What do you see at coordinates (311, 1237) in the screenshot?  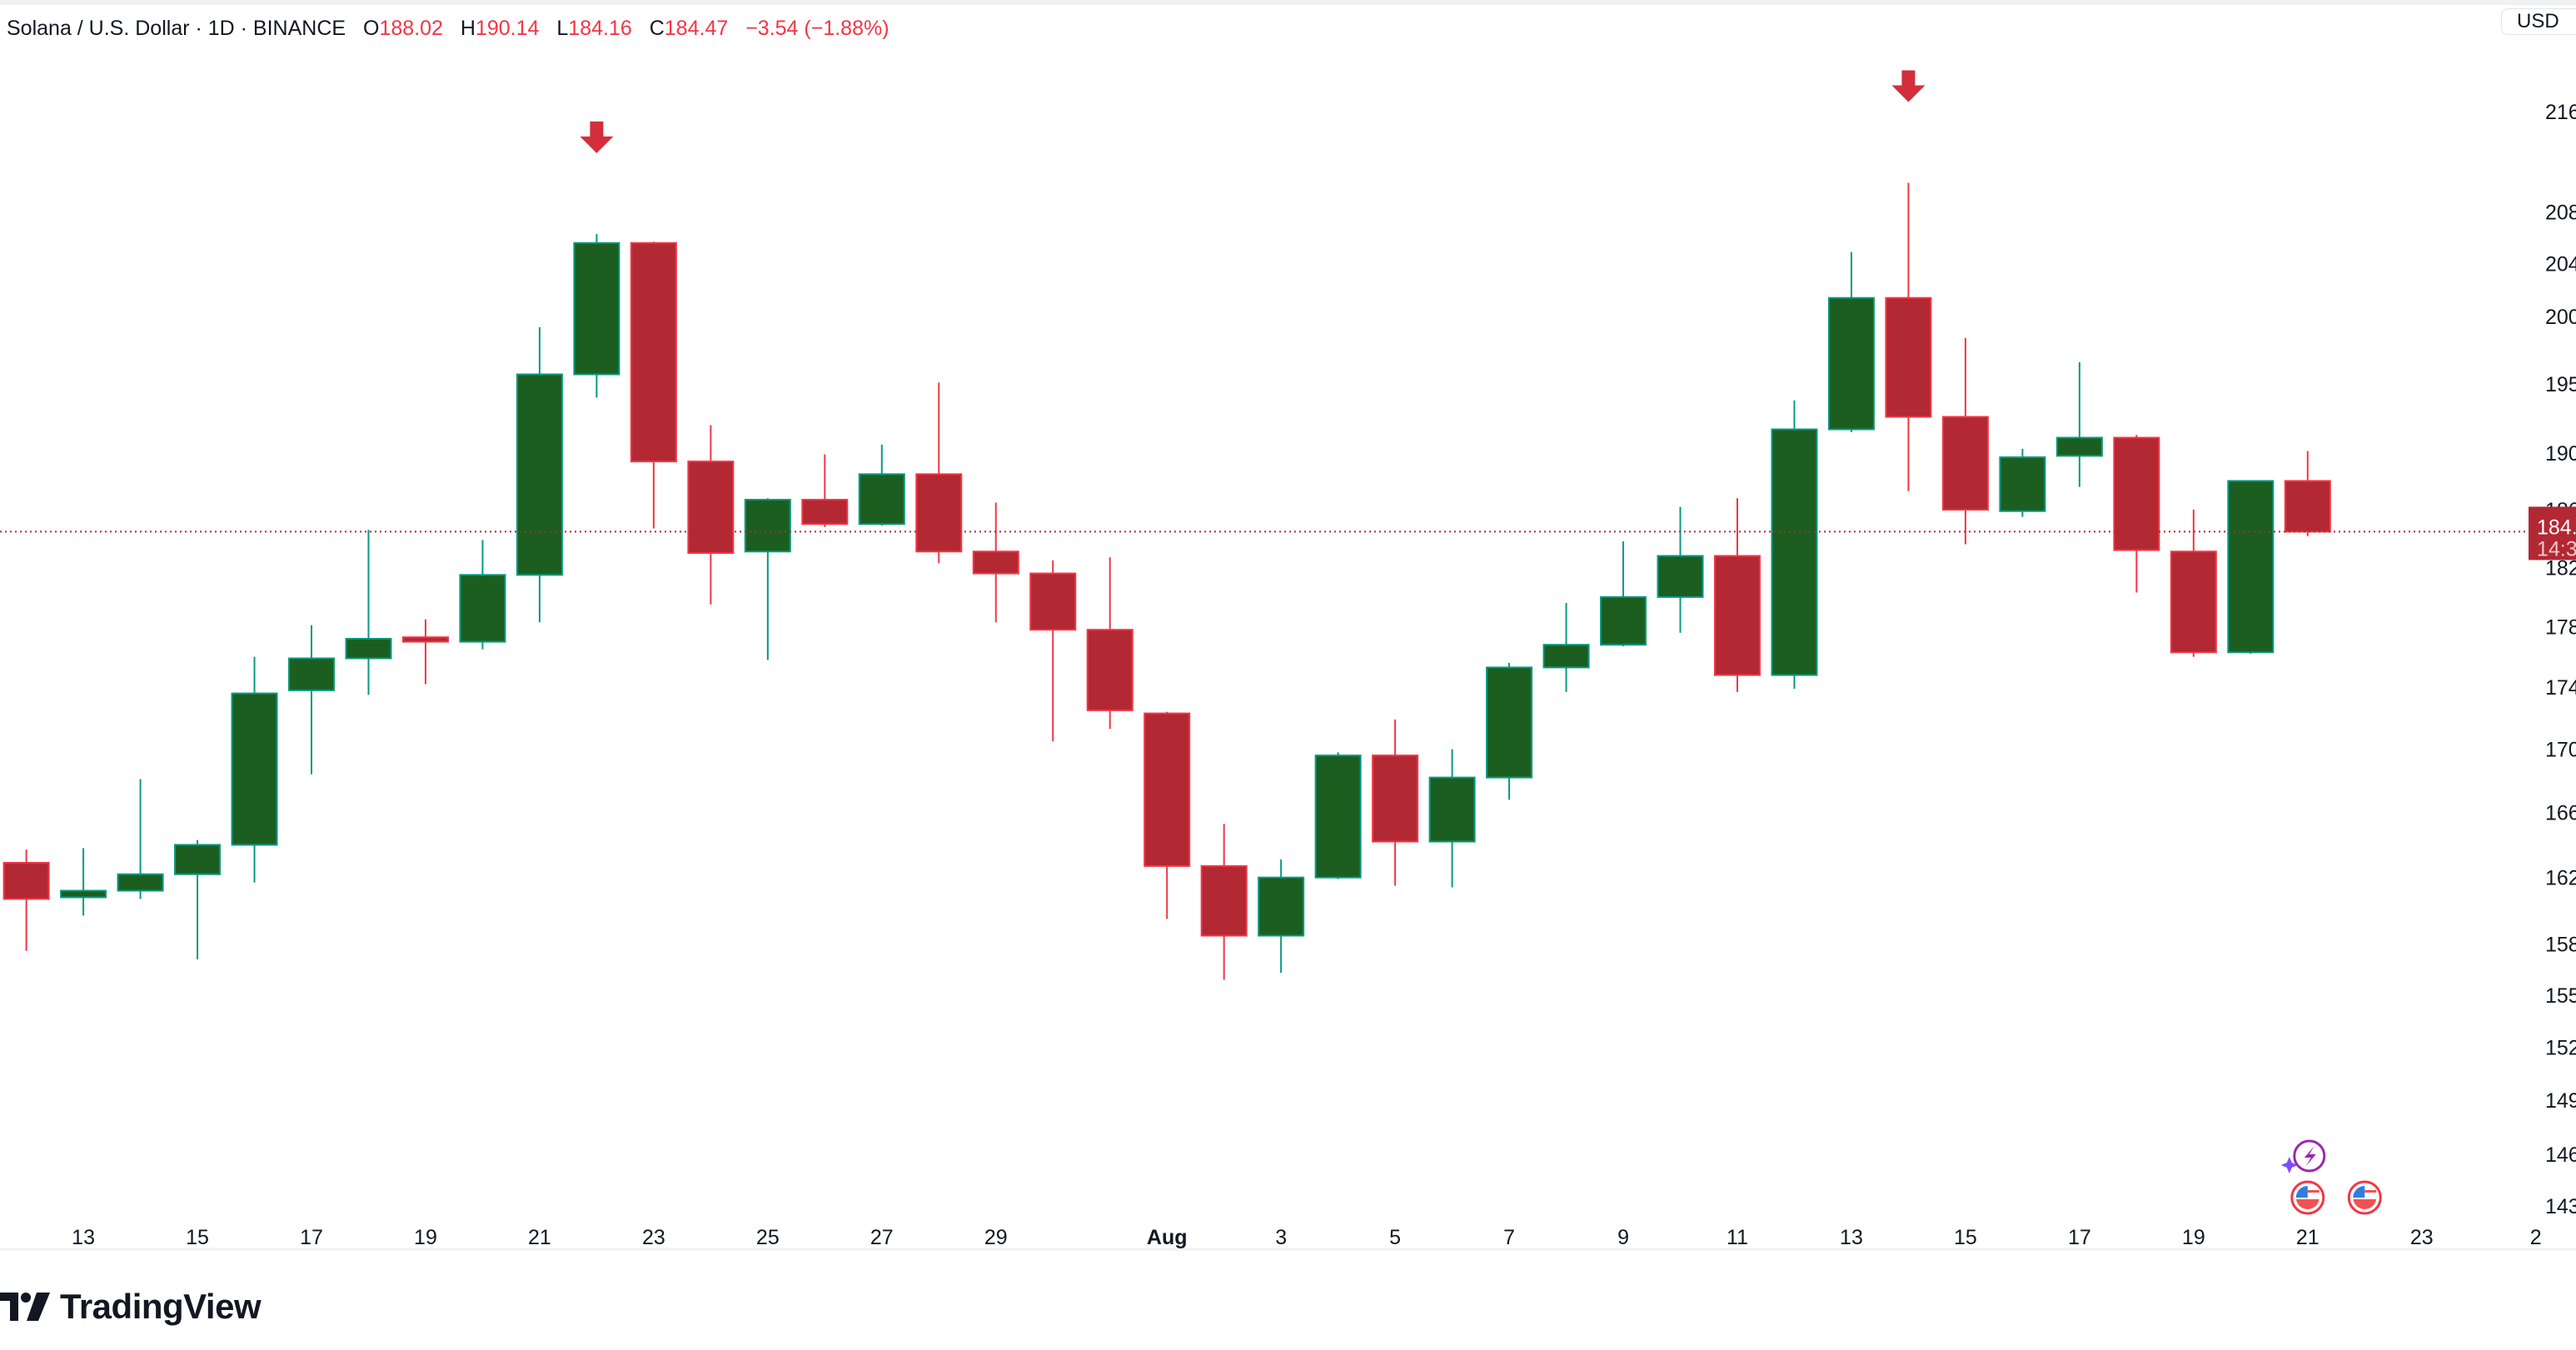 I see `time-tick-label: 17` at bounding box center [311, 1237].